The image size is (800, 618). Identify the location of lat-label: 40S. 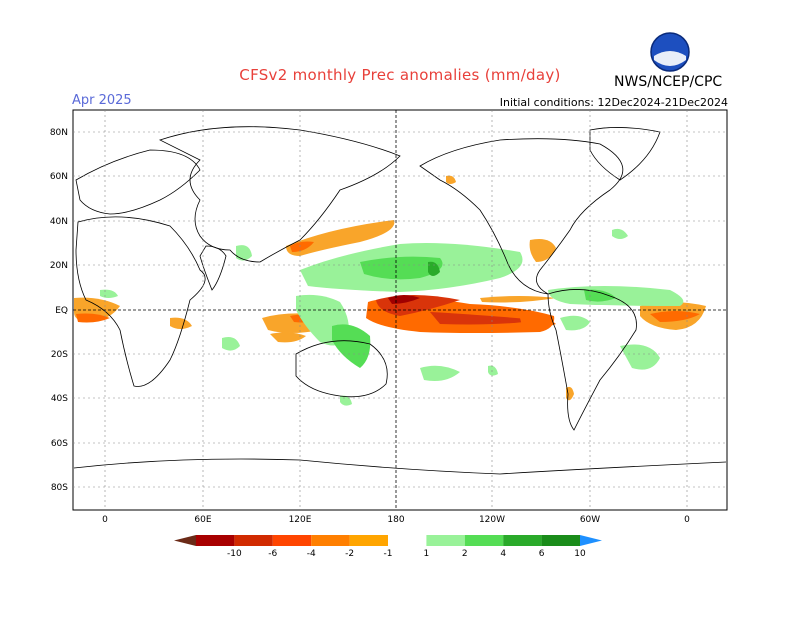
(59, 399).